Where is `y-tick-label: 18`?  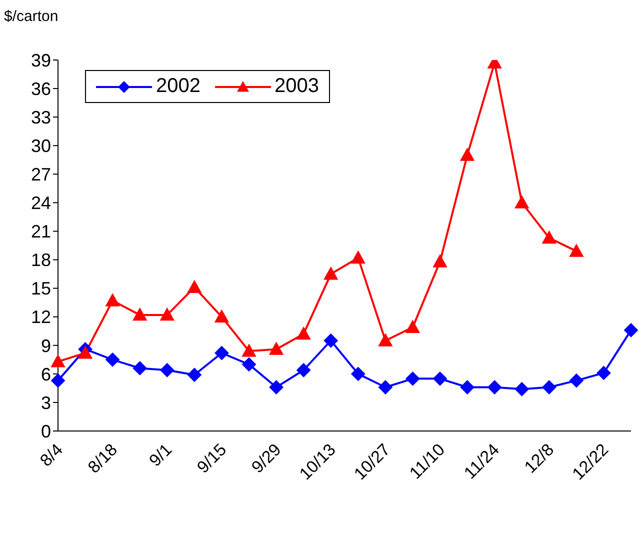
y-tick-label: 18 is located at coordinates (40, 260).